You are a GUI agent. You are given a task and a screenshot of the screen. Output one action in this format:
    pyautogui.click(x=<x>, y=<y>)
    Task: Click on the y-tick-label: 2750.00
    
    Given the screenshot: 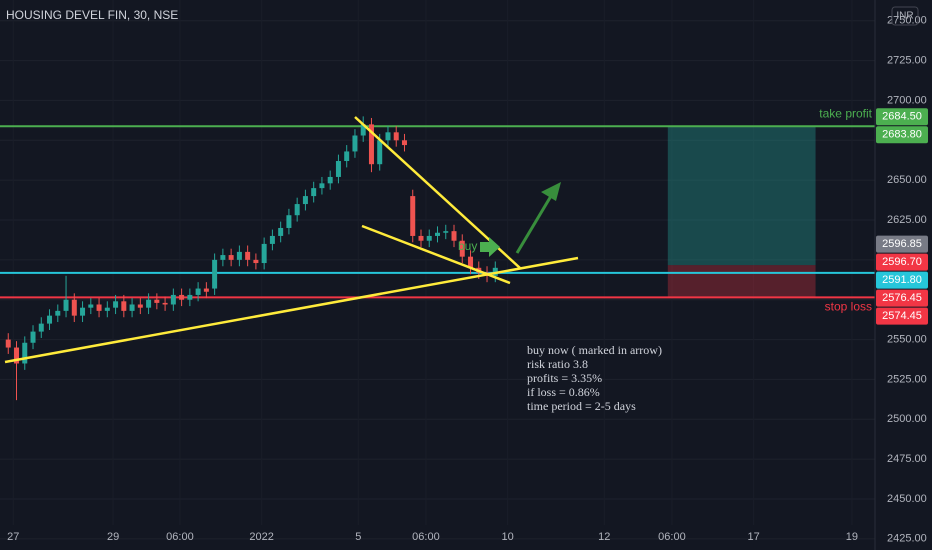 What is the action you would take?
    pyautogui.click(x=907, y=21)
    